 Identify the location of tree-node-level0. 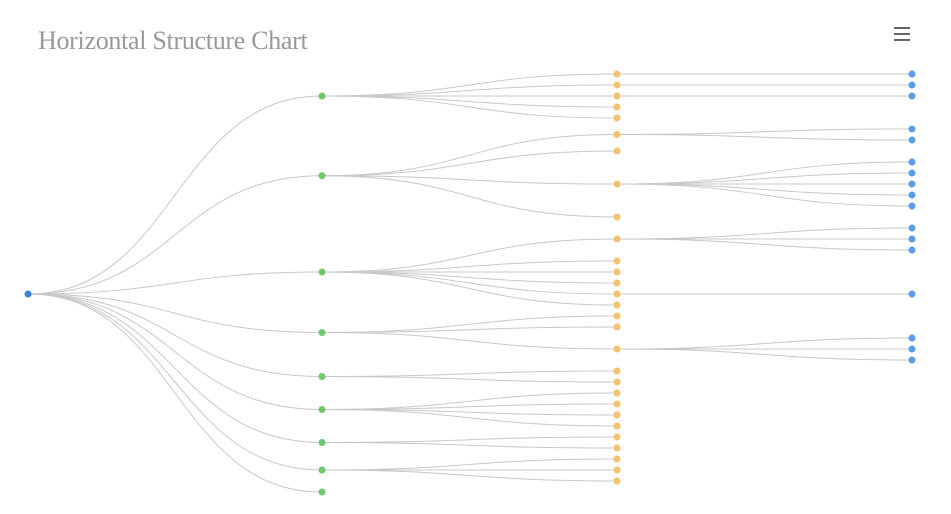
(28, 294).